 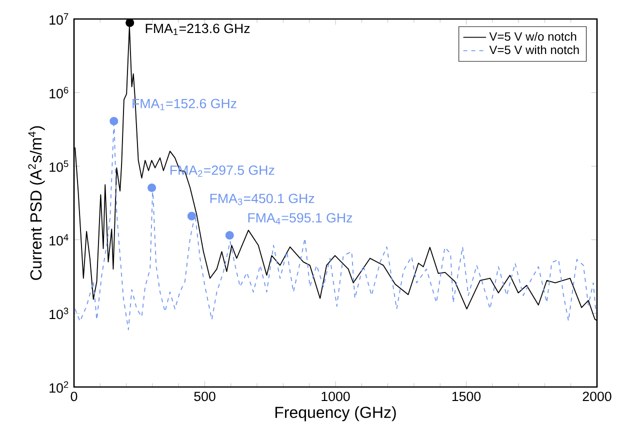 What do you see at coordinates (534, 49) in the screenshot?
I see `legend-label: V=5 V with notch` at bounding box center [534, 49].